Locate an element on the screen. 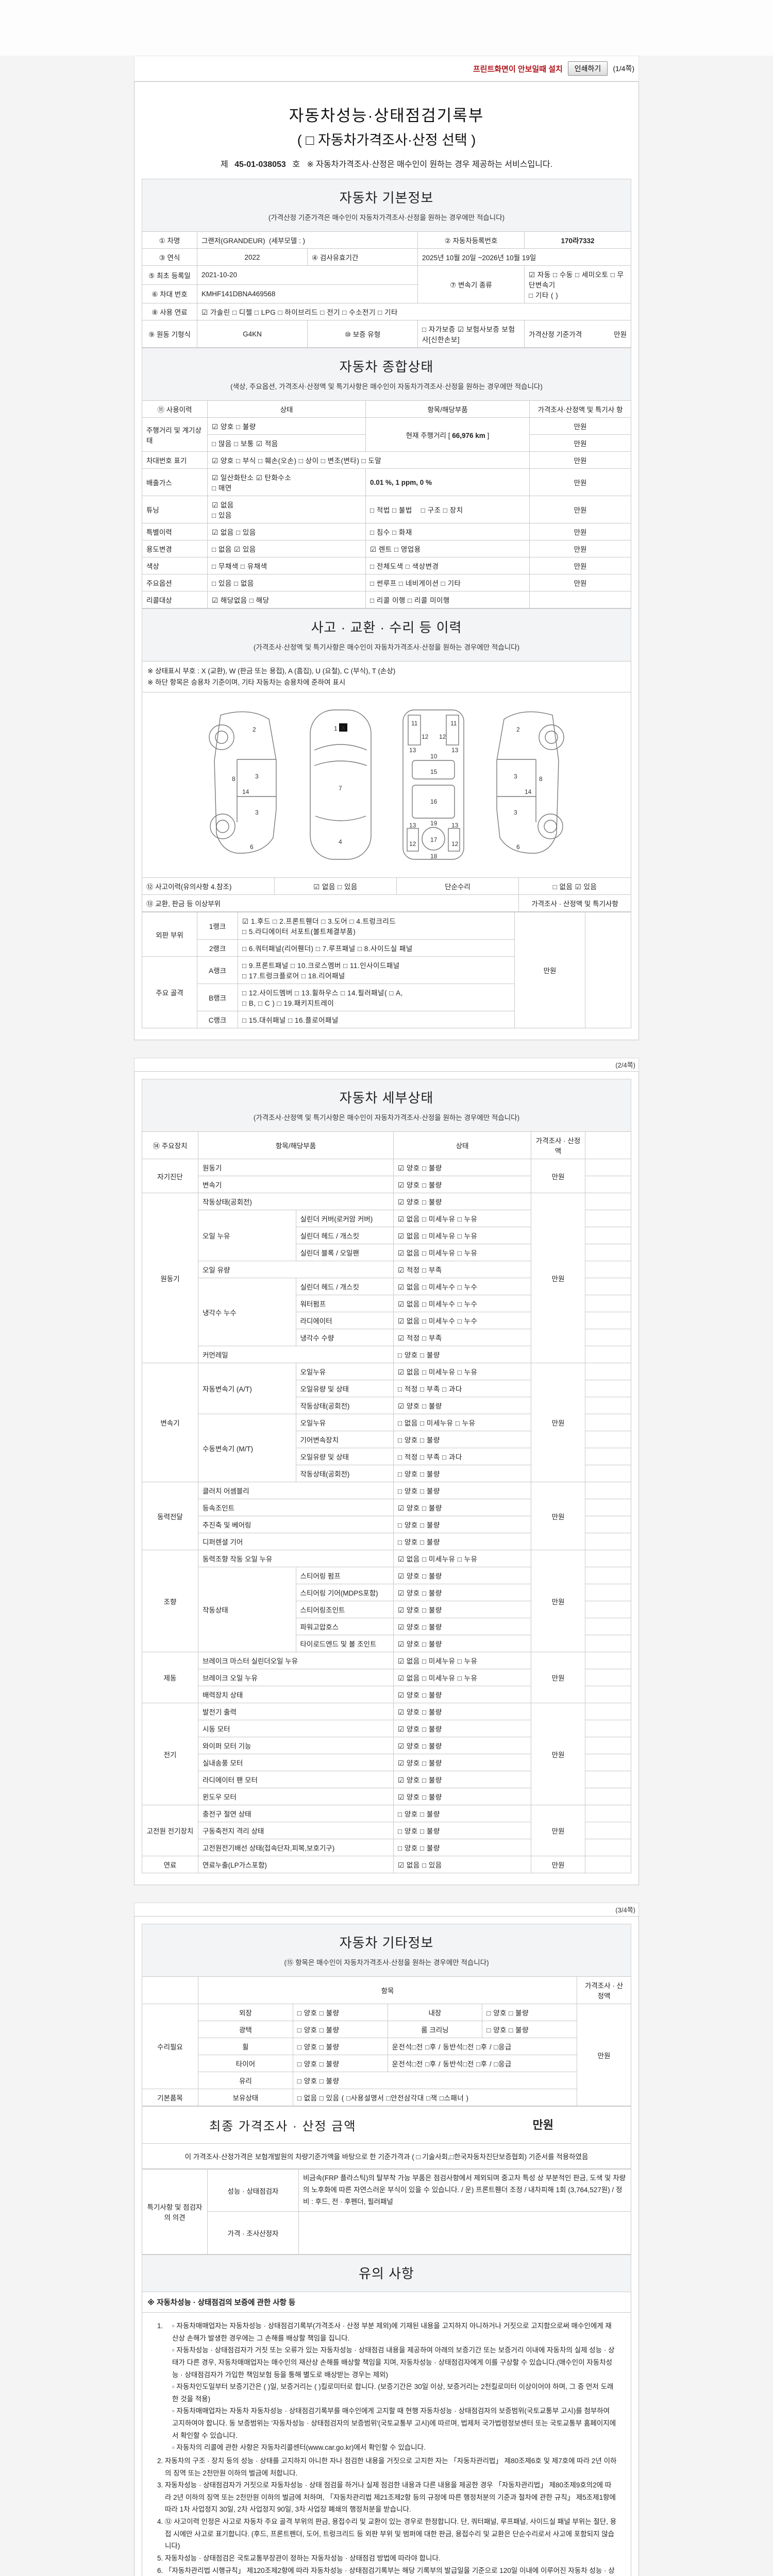  item-label: 작동상태(공회전) is located at coordinates (344, 1474).